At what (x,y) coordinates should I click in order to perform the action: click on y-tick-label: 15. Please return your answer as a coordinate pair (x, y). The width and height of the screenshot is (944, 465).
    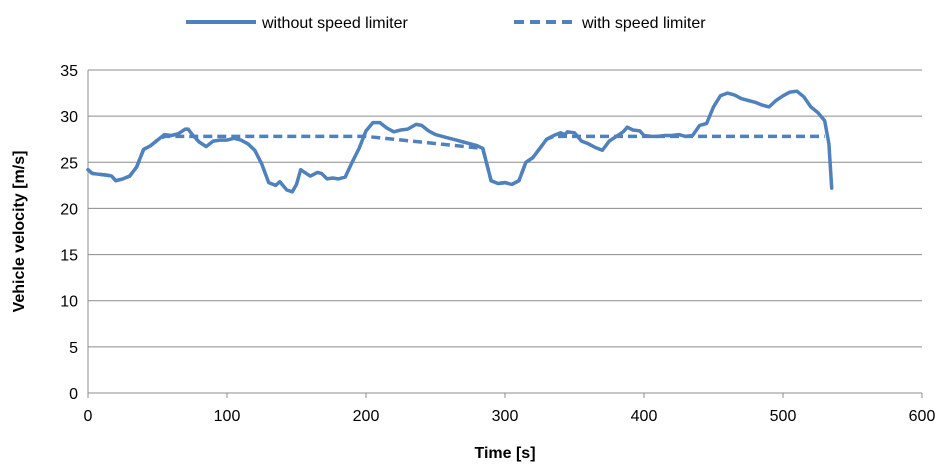
    Looking at the image, I should click on (69, 256).